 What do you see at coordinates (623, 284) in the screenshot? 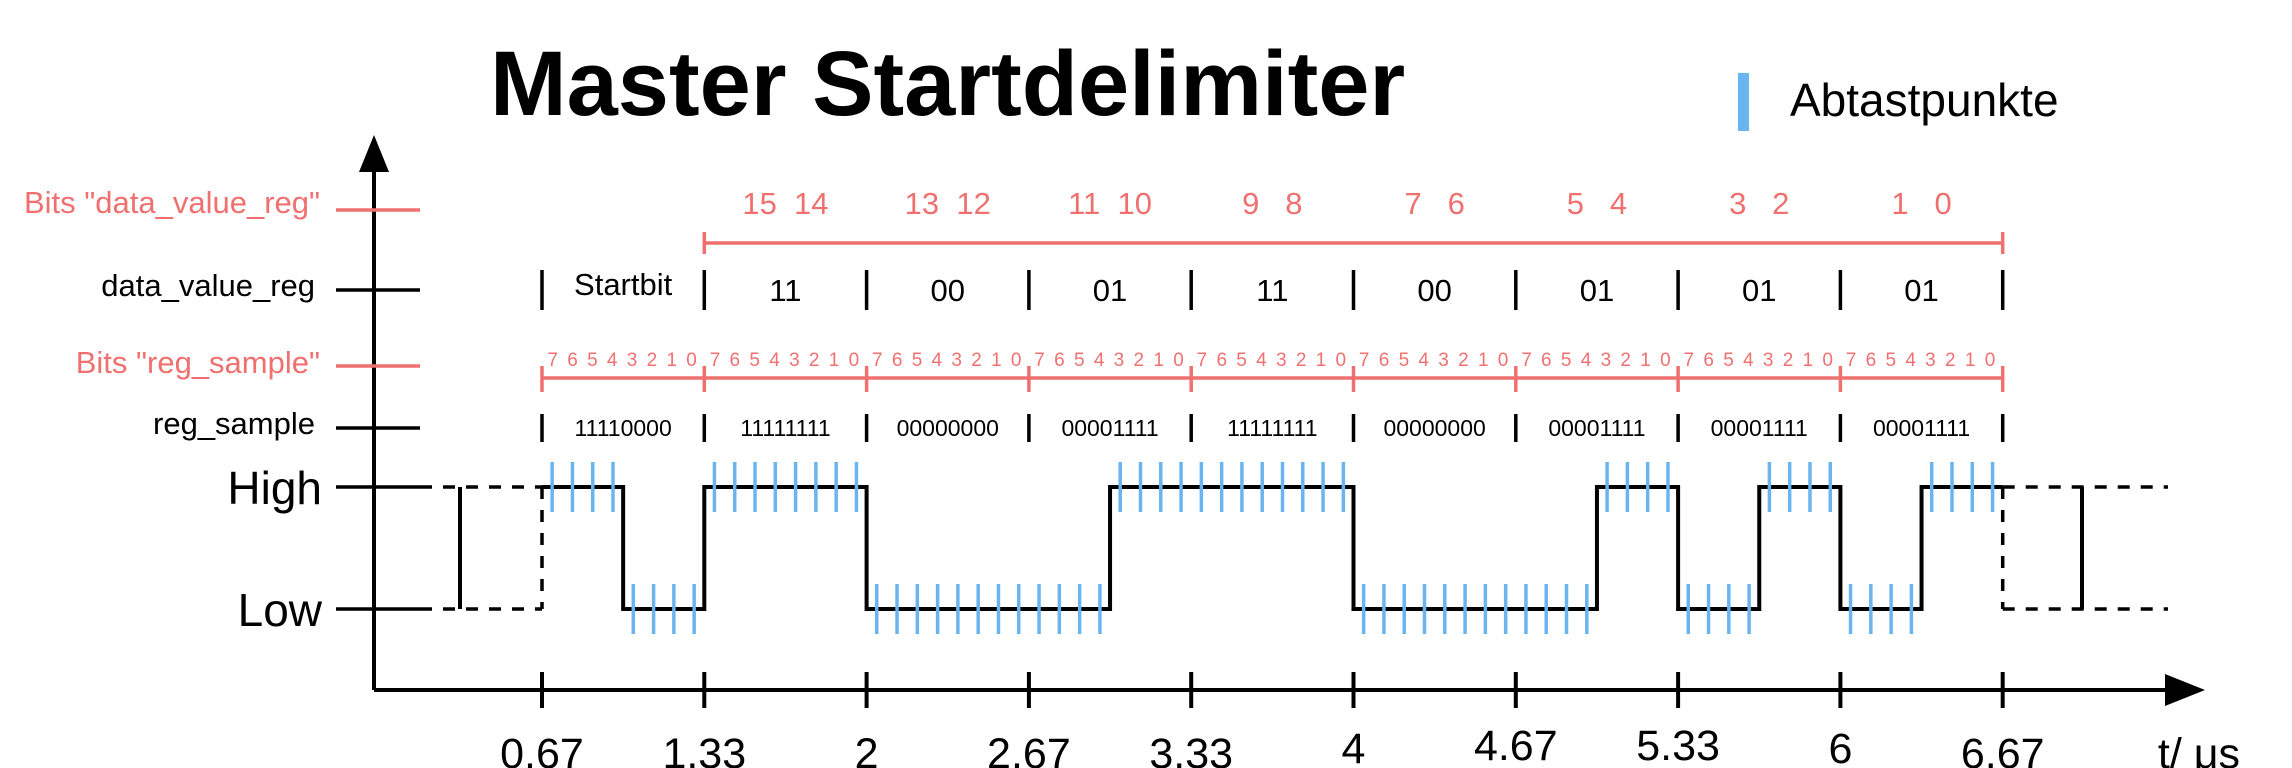
I see `data-value-reg-cell: Startbit` at bounding box center [623, 284].